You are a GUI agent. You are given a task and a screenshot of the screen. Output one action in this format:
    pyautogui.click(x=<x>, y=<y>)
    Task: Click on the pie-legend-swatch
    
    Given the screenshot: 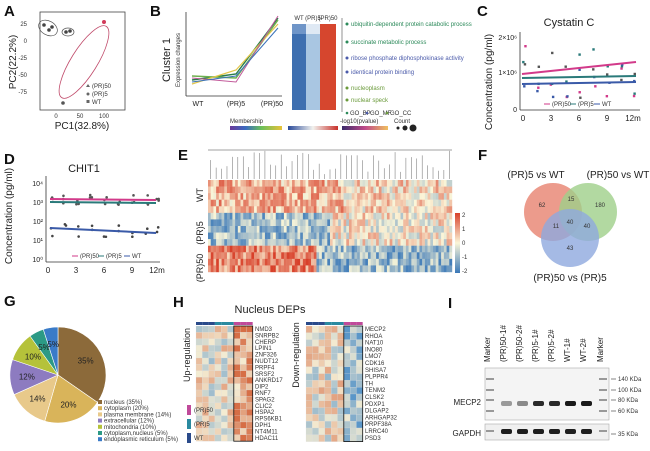 What is the action you would take?
    pyautogui.click(x=100, y=439)
    